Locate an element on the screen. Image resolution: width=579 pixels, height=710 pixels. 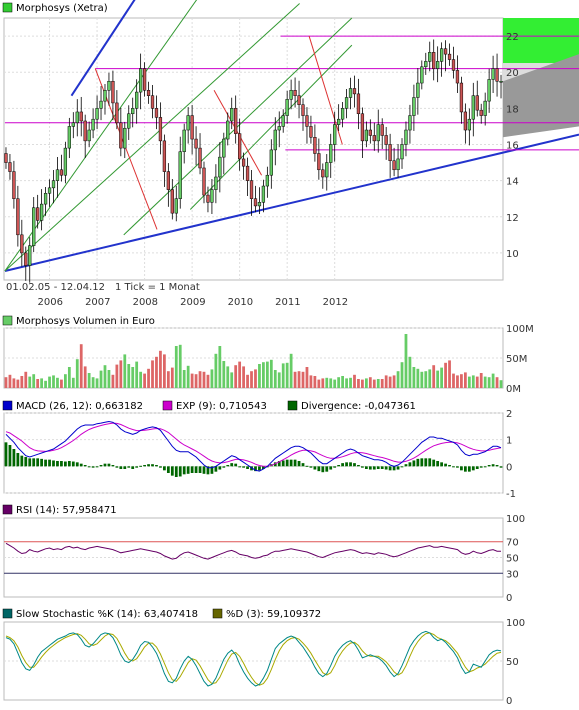
macd-lines is located at coordinates (253, 446).